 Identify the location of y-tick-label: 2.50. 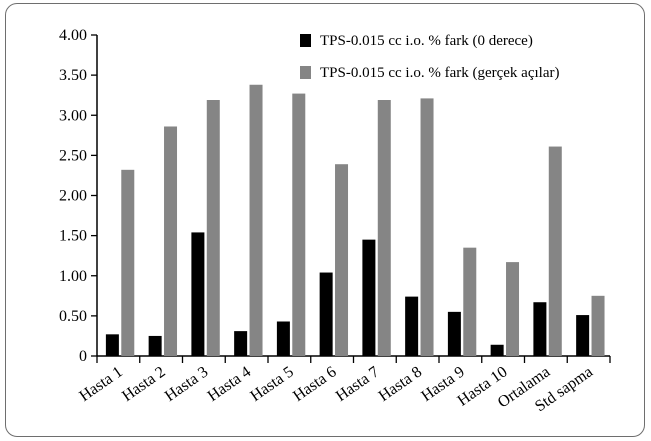
(73, 155).